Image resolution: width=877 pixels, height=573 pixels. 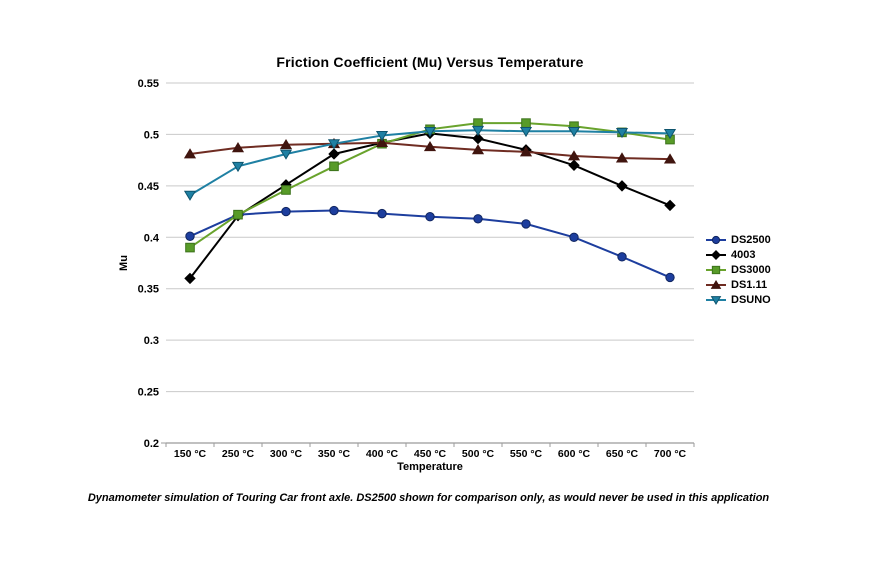 I want to click on x-tick-label: 150 °C, so click(x=190, y=454).